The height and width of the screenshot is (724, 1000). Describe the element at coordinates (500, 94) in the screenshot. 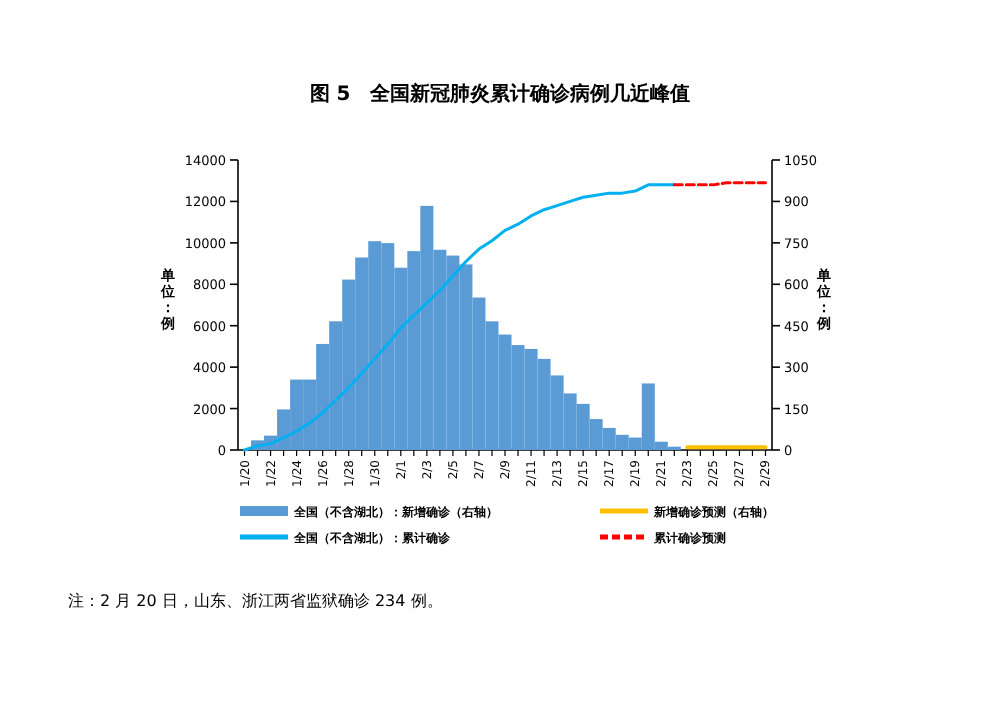

I see `chart-title: 图 5 全国新冠肺炎累计确诊病例几近峰值` at that location.